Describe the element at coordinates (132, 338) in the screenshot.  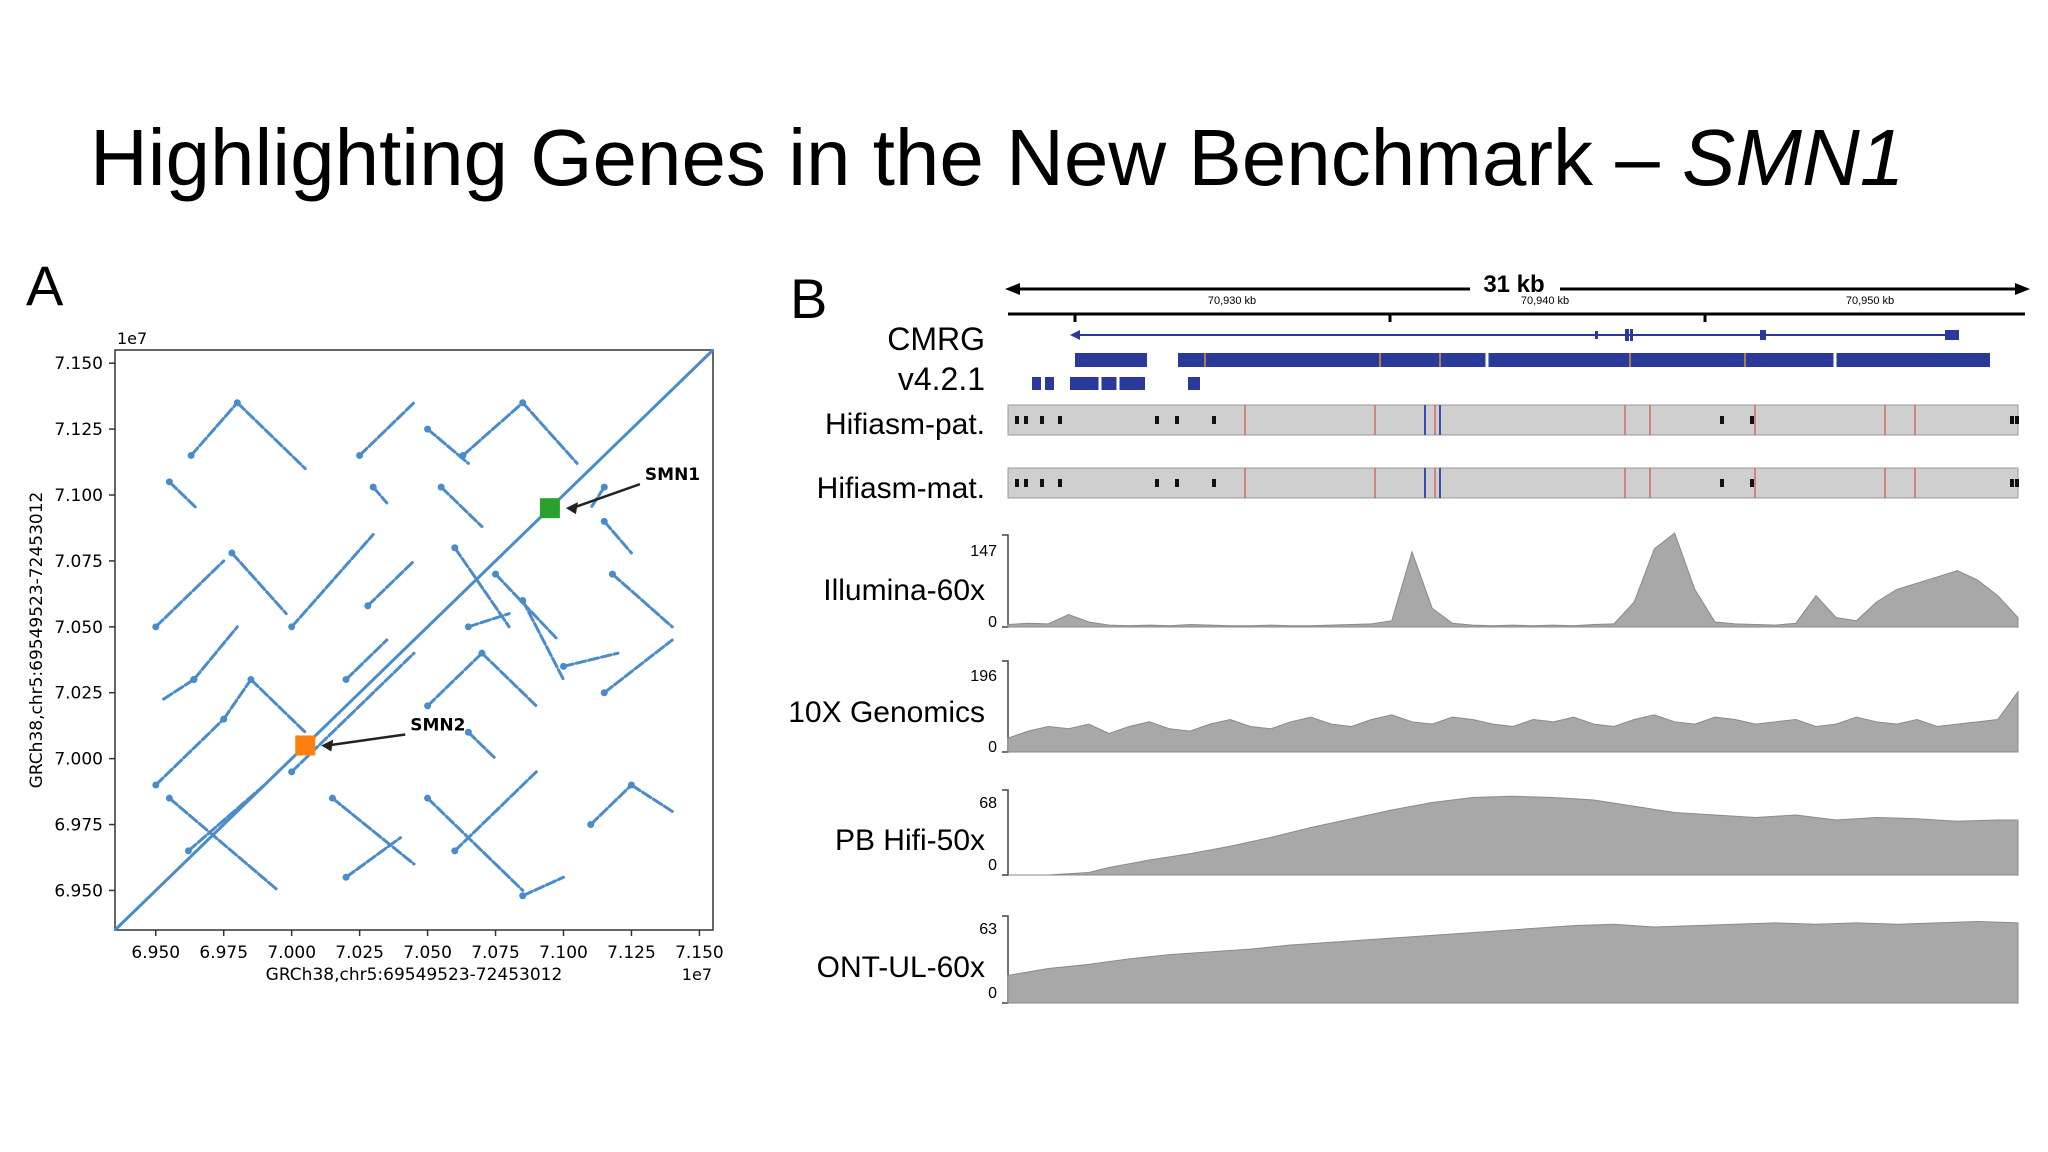
I see `panel-a-offset-label: 1e7` at that location.